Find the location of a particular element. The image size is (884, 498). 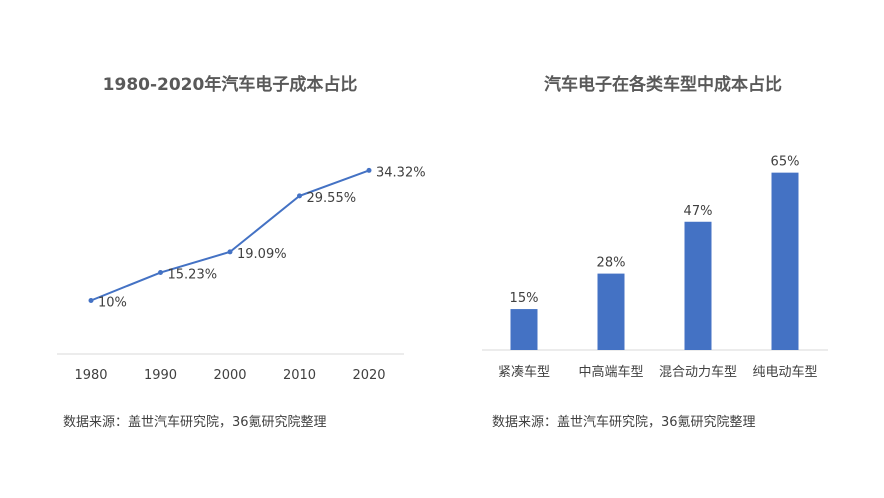

line-chart-x-tick-label: 1980 is located at coordinates (90, 375).